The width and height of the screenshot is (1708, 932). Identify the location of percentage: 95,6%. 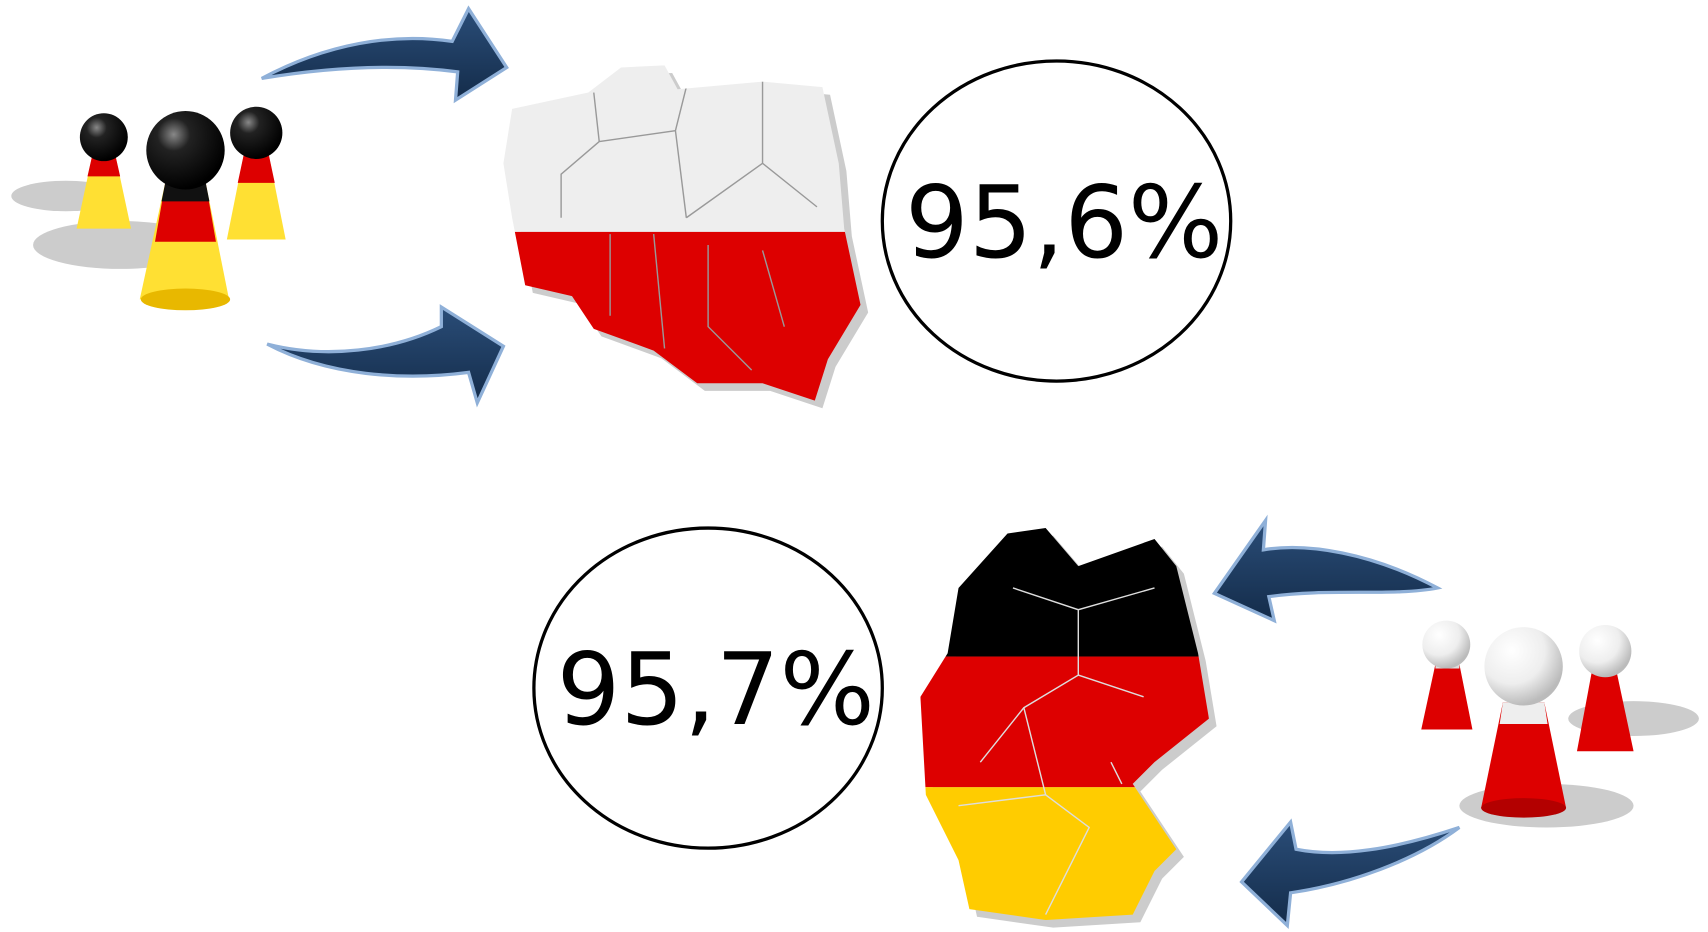
(1064, 222).